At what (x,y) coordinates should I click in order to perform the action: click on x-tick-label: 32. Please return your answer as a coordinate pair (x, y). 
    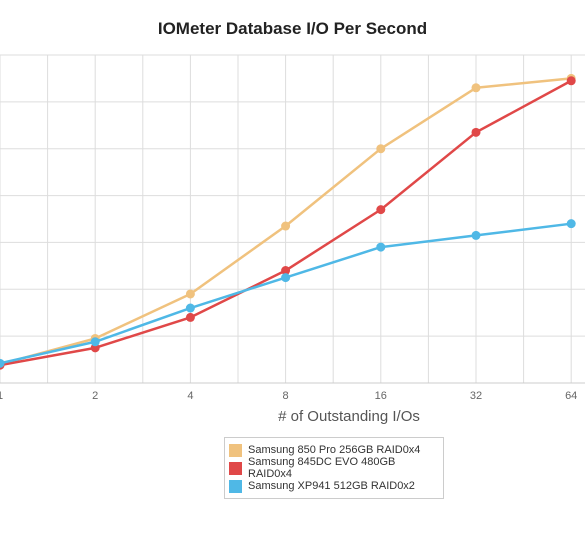
    Looking at the image, I should click on (476, 396).